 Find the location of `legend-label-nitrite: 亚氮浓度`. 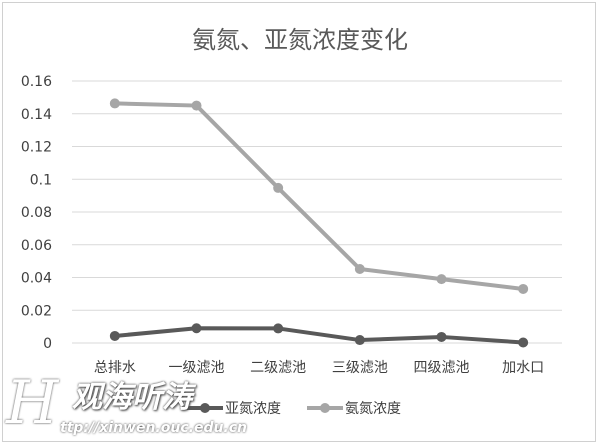

legend-label-nitrite: 亚氮浓度 is located at coordinates (253, 409).